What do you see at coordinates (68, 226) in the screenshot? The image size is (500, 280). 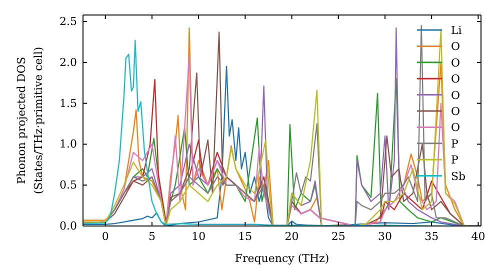 I see `y-tick-label: 0.0` at bounding box center [68, 226].